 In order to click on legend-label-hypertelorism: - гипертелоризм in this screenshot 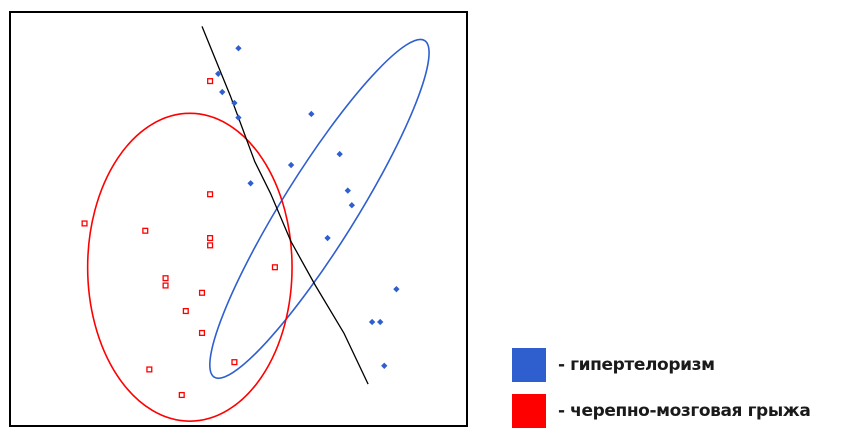, I will do `click(636, 365)`.